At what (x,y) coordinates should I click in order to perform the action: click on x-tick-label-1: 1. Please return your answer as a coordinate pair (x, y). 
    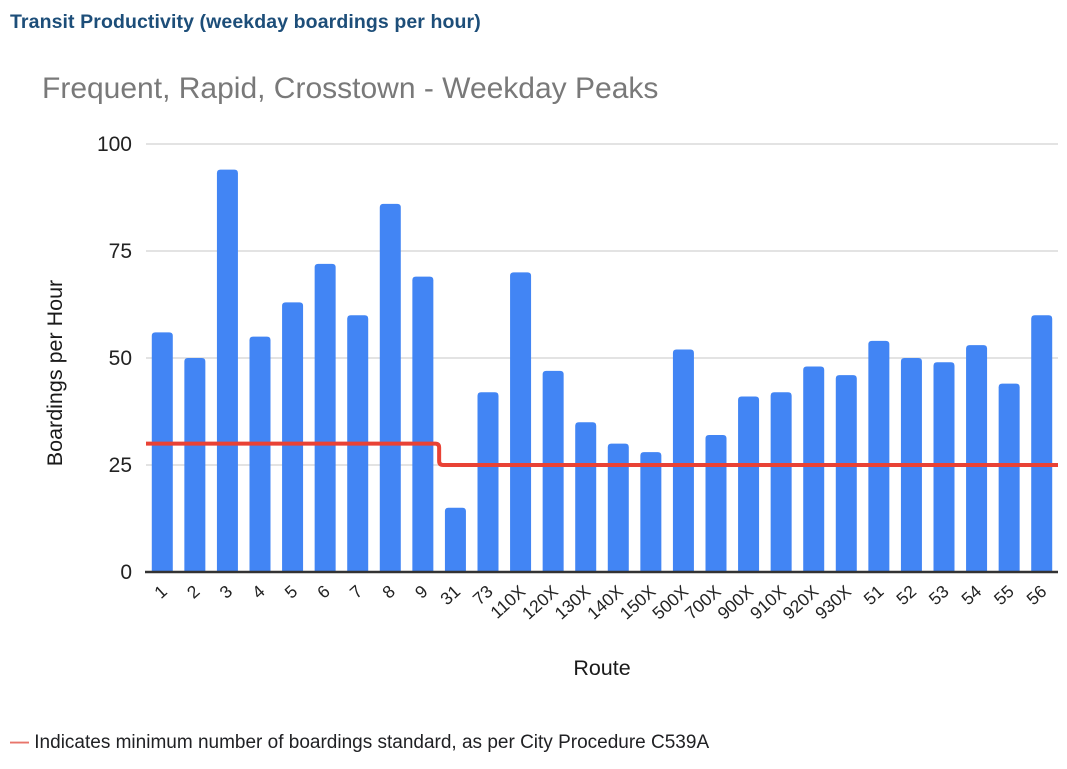
    Looking at the image, I should click on (160, 591).